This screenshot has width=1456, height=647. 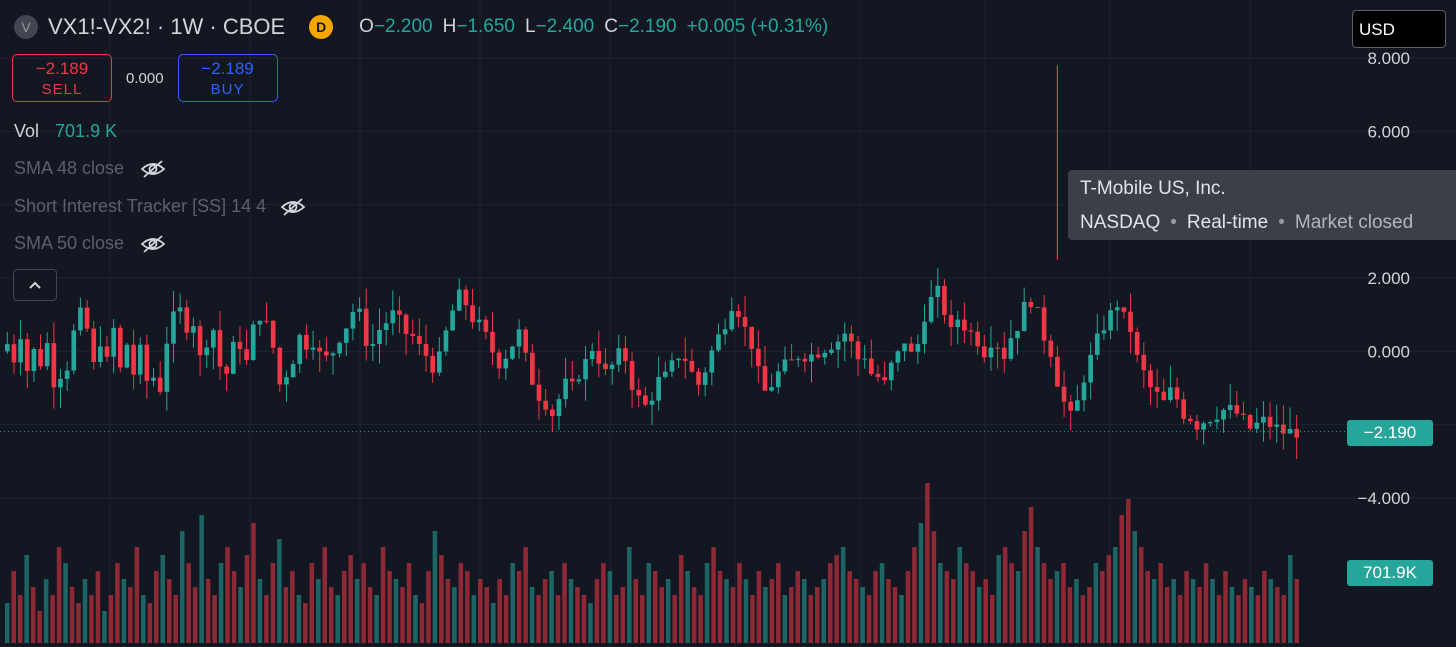 I want to click on ohlc-item: C−2.190, so click(x=640, y=27).